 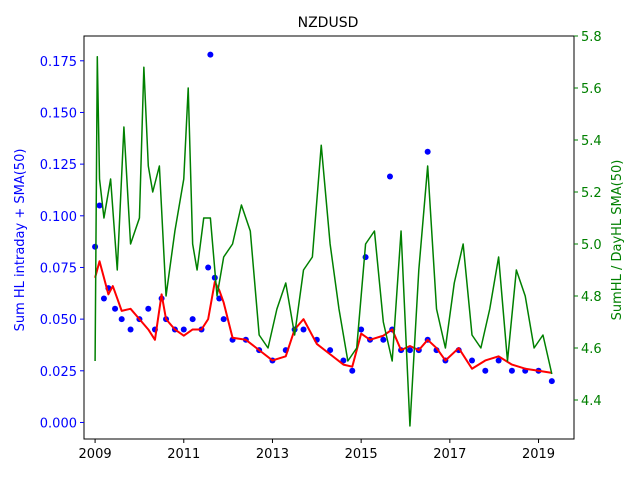 What do you see at coordinates (183, 454) in the screenshot?
I see `x-tick-label: 2011` at bounding box center [183, 454].